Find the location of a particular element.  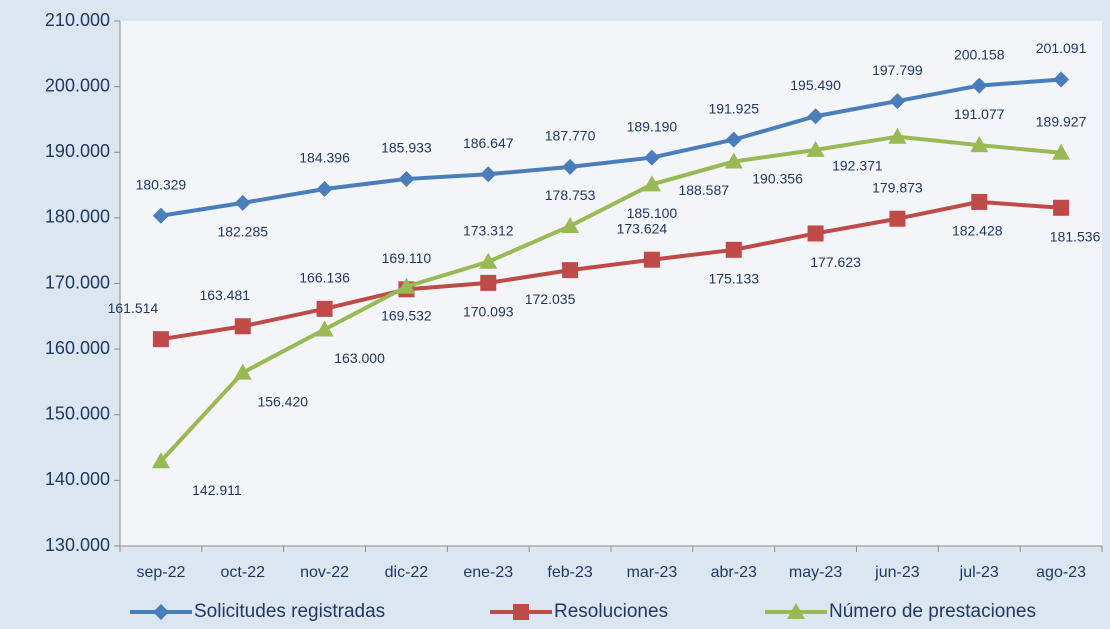

data-label: 163.481 is located at coordinates (224, 295).